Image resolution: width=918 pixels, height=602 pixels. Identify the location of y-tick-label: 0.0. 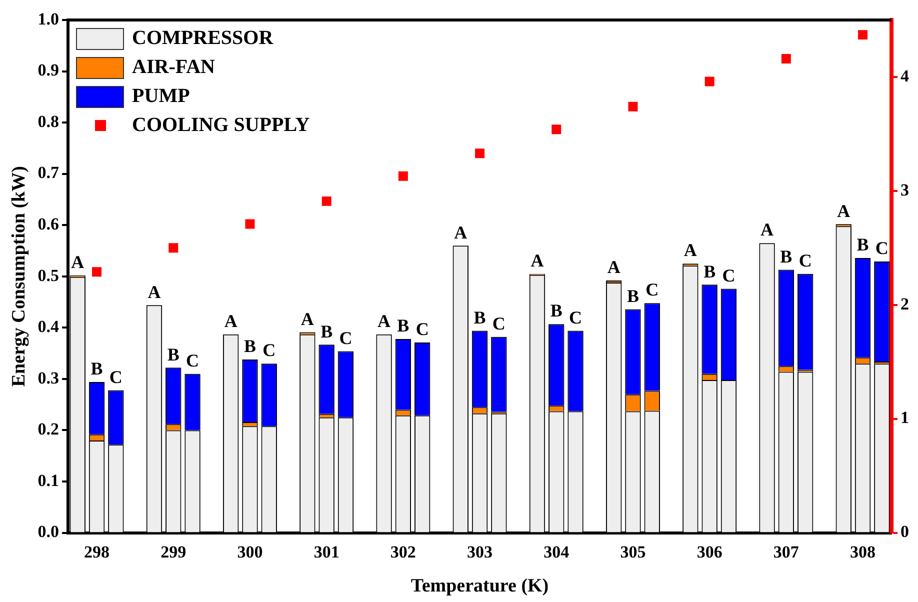
(49, 532).